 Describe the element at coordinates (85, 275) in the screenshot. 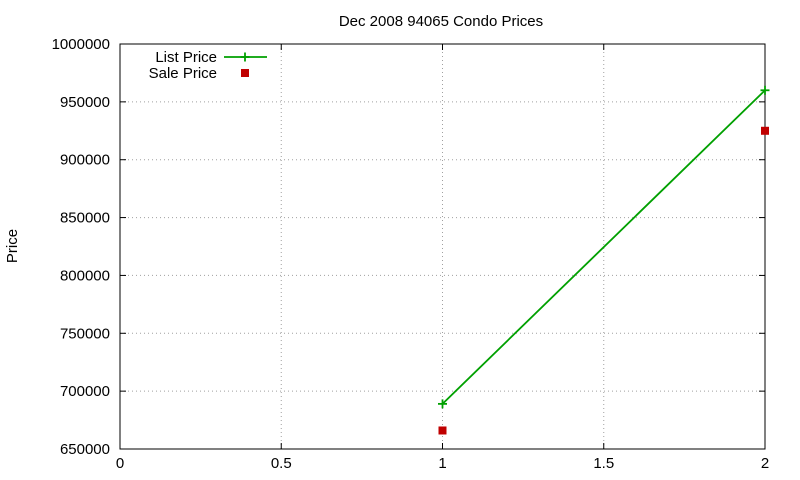

I see `y-tick-label: 800000` at that location.